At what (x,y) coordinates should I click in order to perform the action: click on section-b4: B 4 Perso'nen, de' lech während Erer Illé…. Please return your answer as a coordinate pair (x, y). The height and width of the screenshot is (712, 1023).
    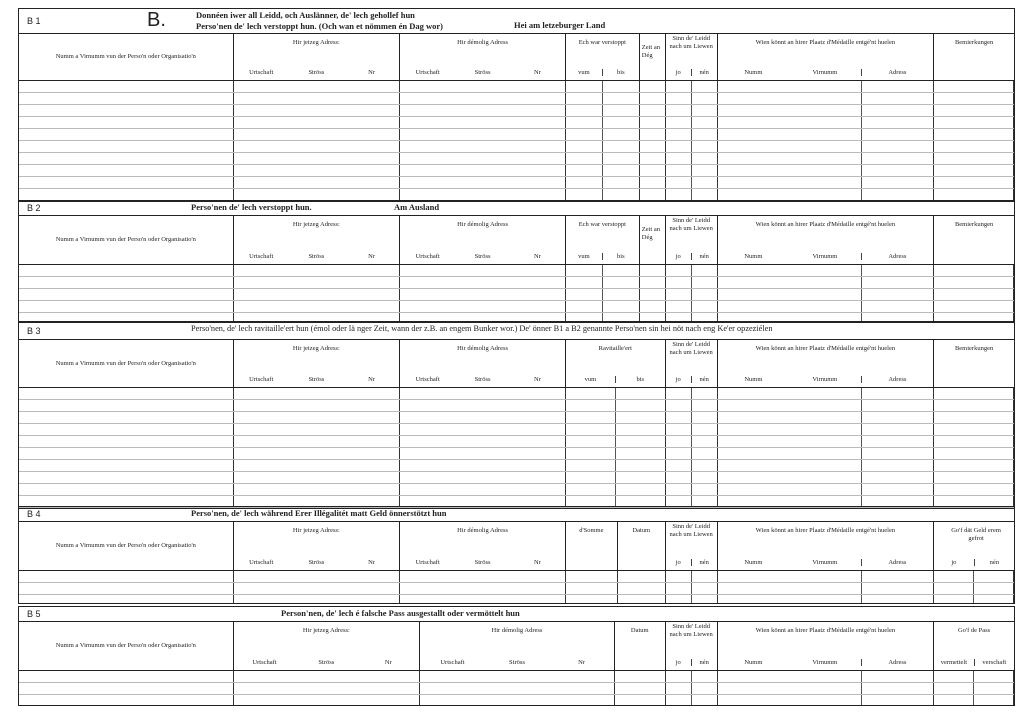
    Looking at the image, I should click on (516, 555).